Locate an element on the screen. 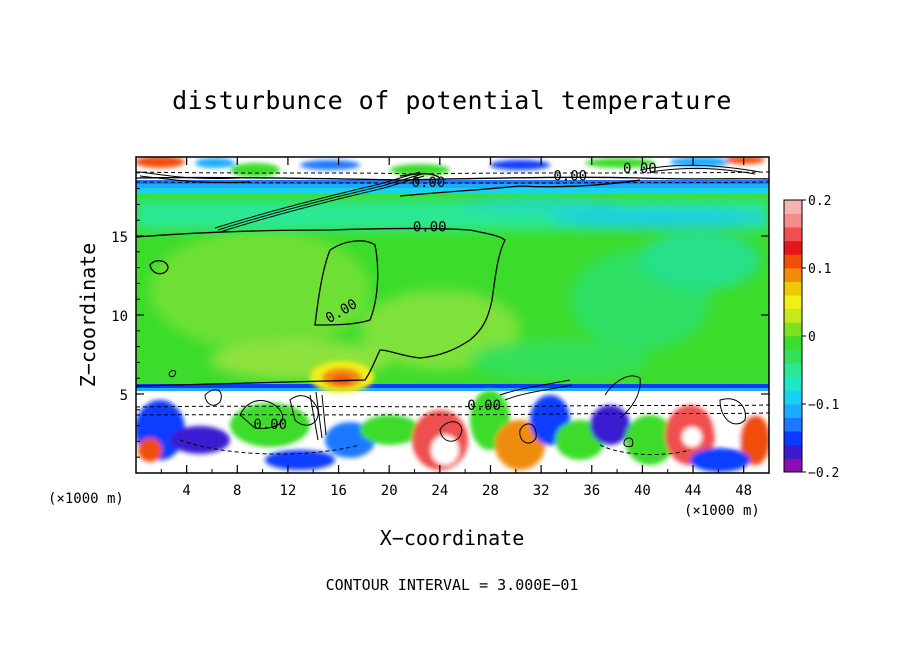 This screenshot has width=904, height=654. colorbar: 0.2 0.1 0 −0.1 −0.2 is located at coordinates (811, 337).